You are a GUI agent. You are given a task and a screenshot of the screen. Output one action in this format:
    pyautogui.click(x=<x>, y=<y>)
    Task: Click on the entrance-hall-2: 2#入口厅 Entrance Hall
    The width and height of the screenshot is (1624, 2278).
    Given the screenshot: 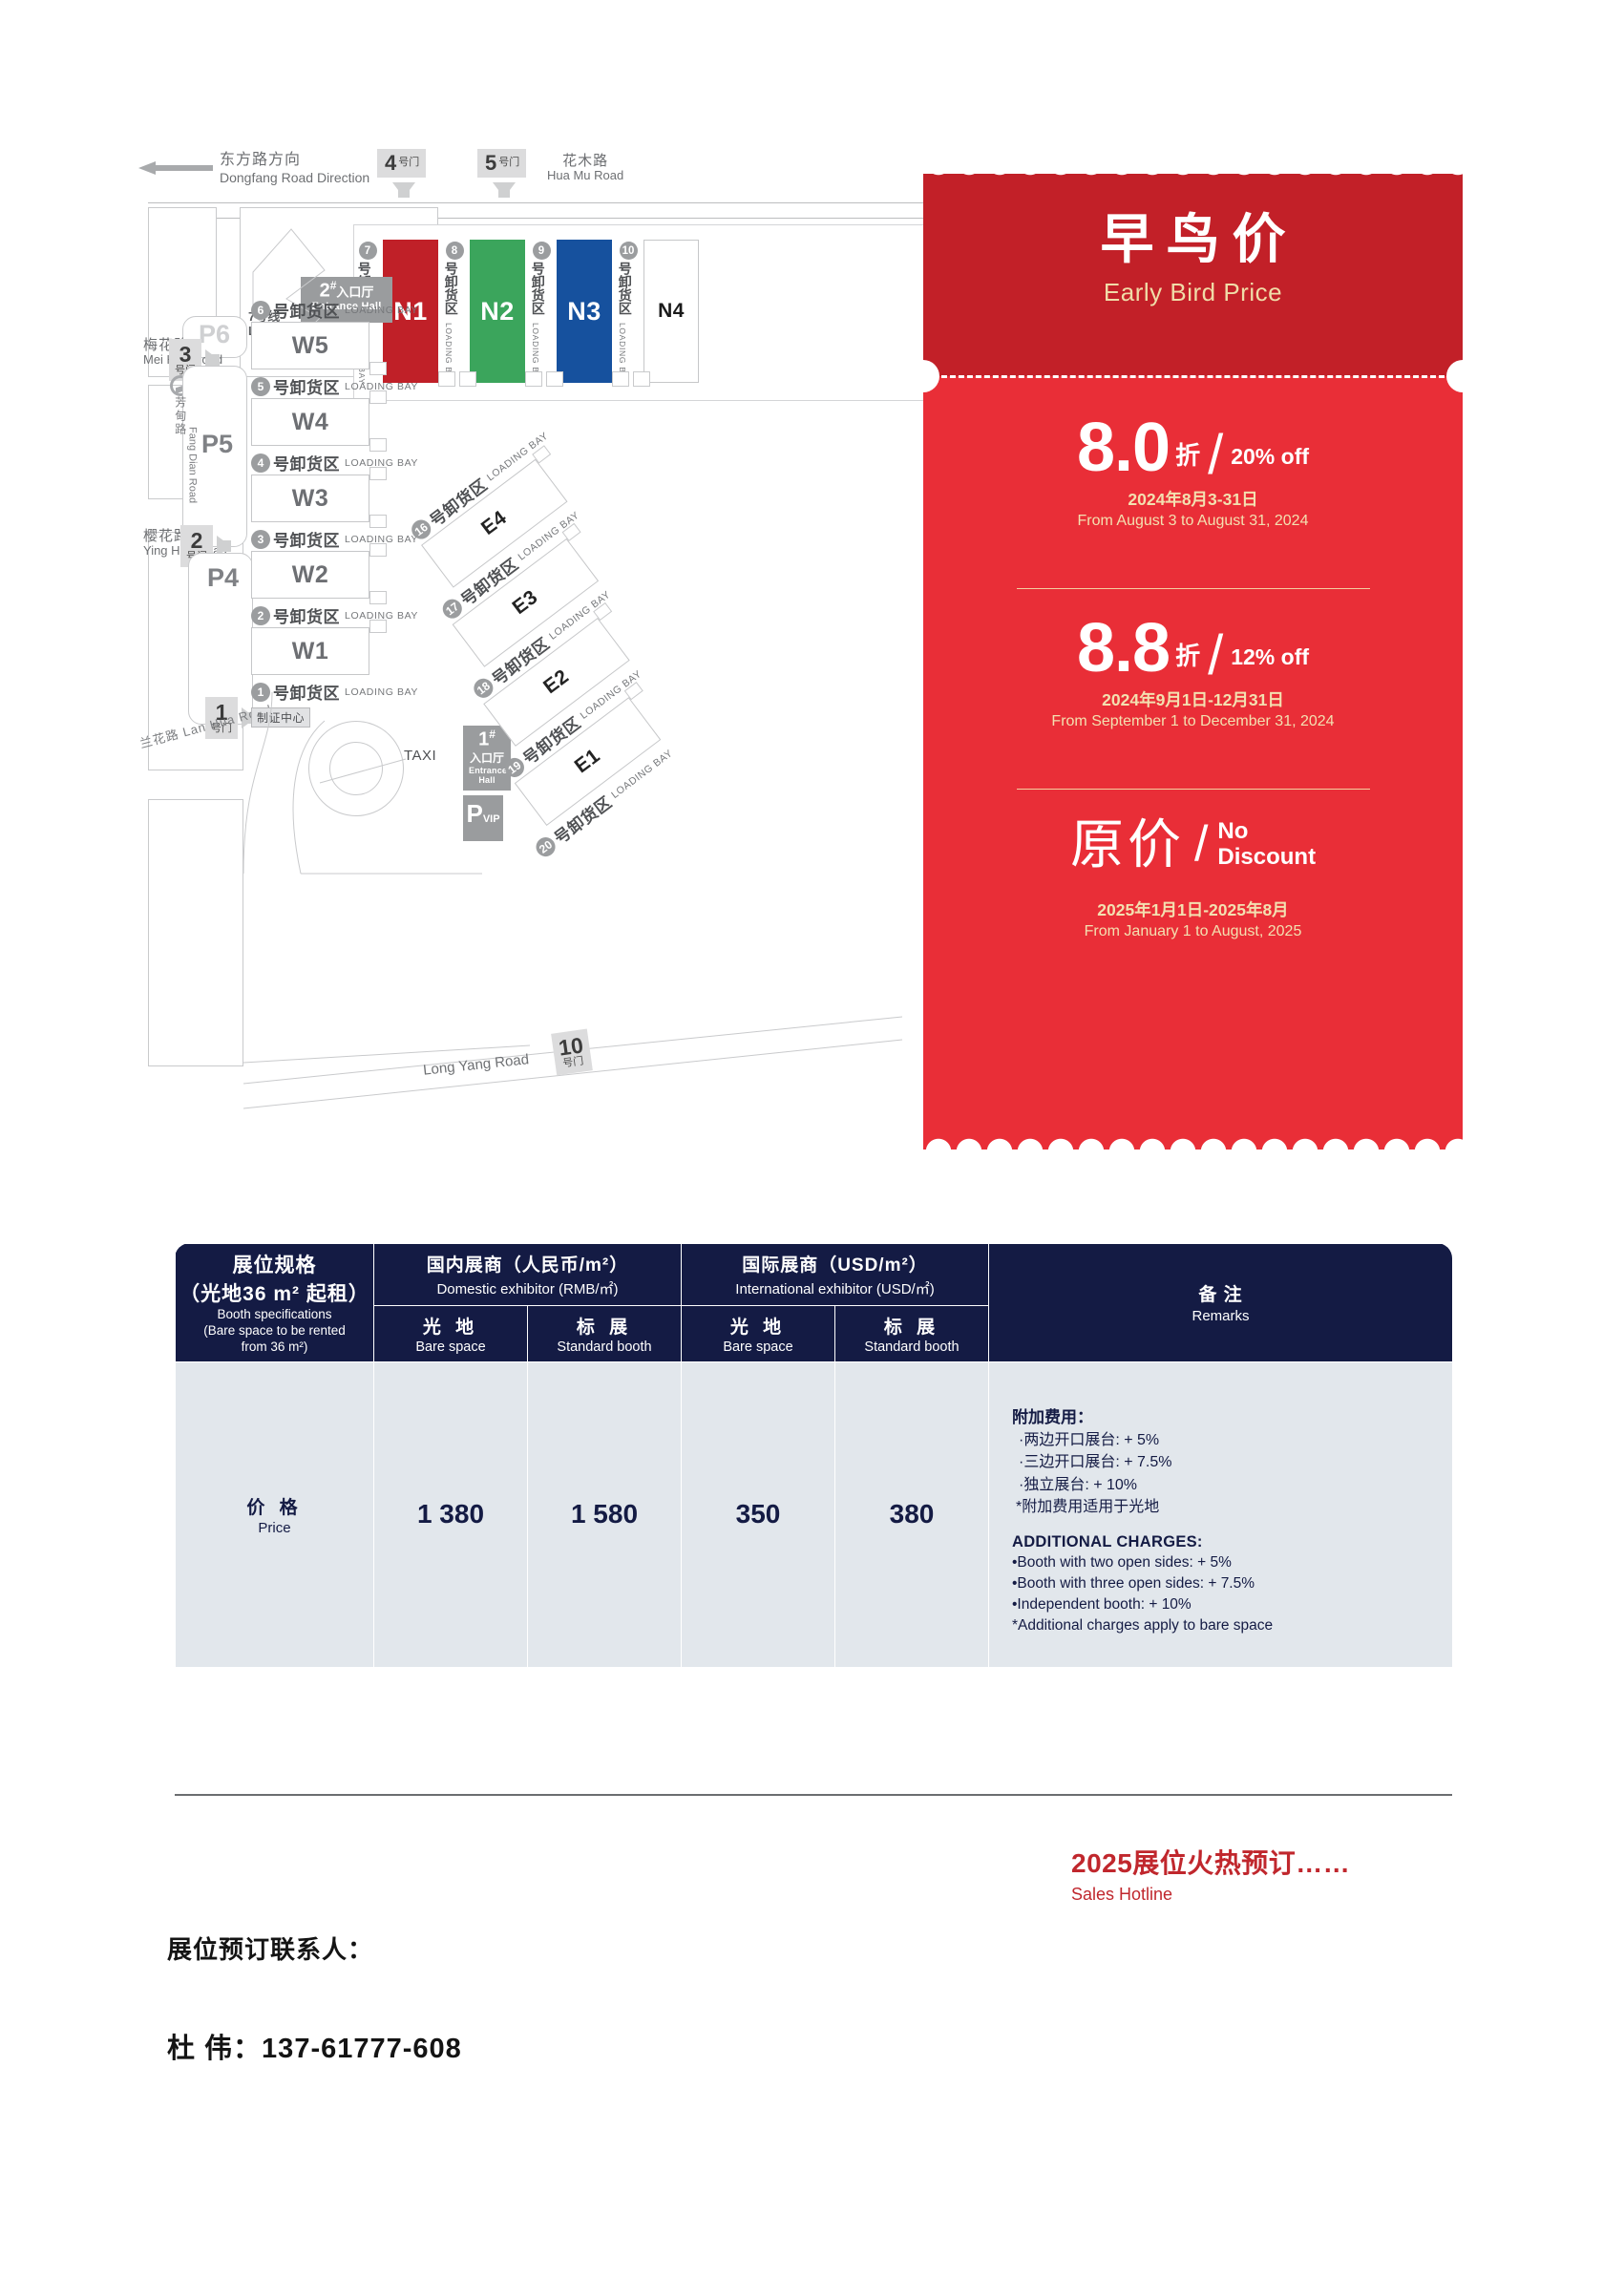 What is the action you would take?
    pyautogui.click(x=346, y=300)
    